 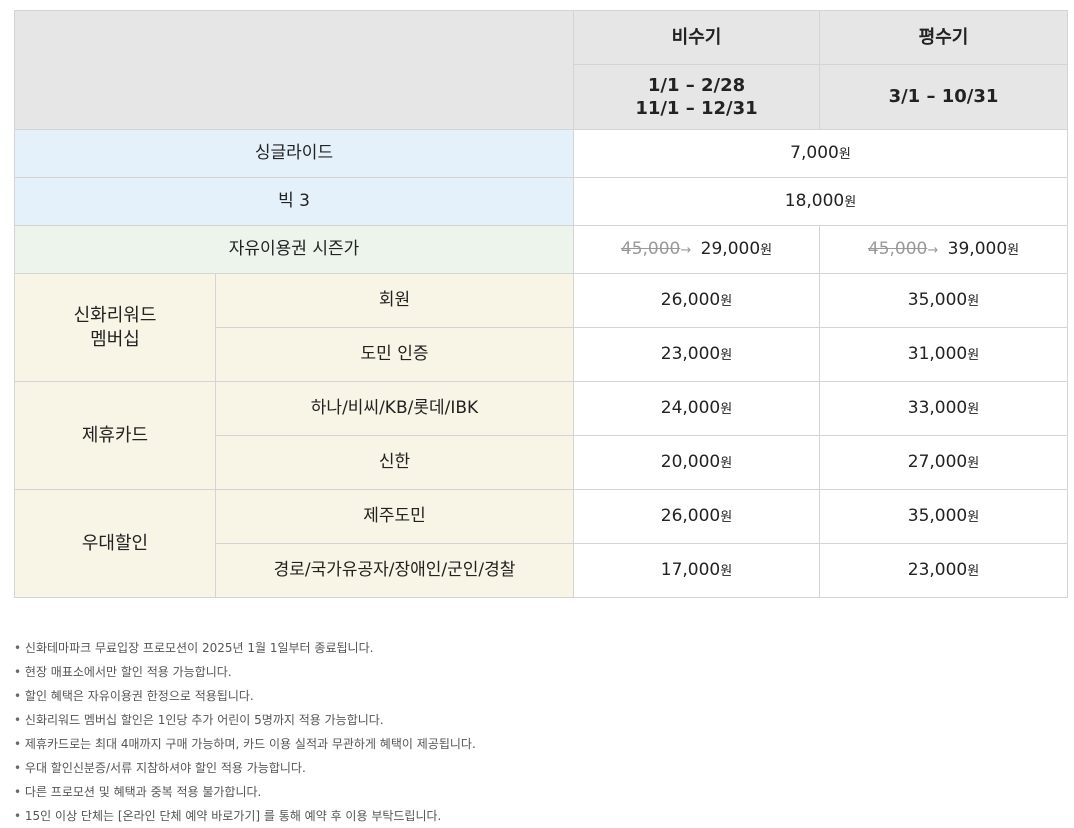 What do you see at coordinates (245, 792) in the screenshot?
I see `note-item: 다른 프로모션 및 혜택과 중복 적용 불가합니다.` at bounding box center [245, 792].